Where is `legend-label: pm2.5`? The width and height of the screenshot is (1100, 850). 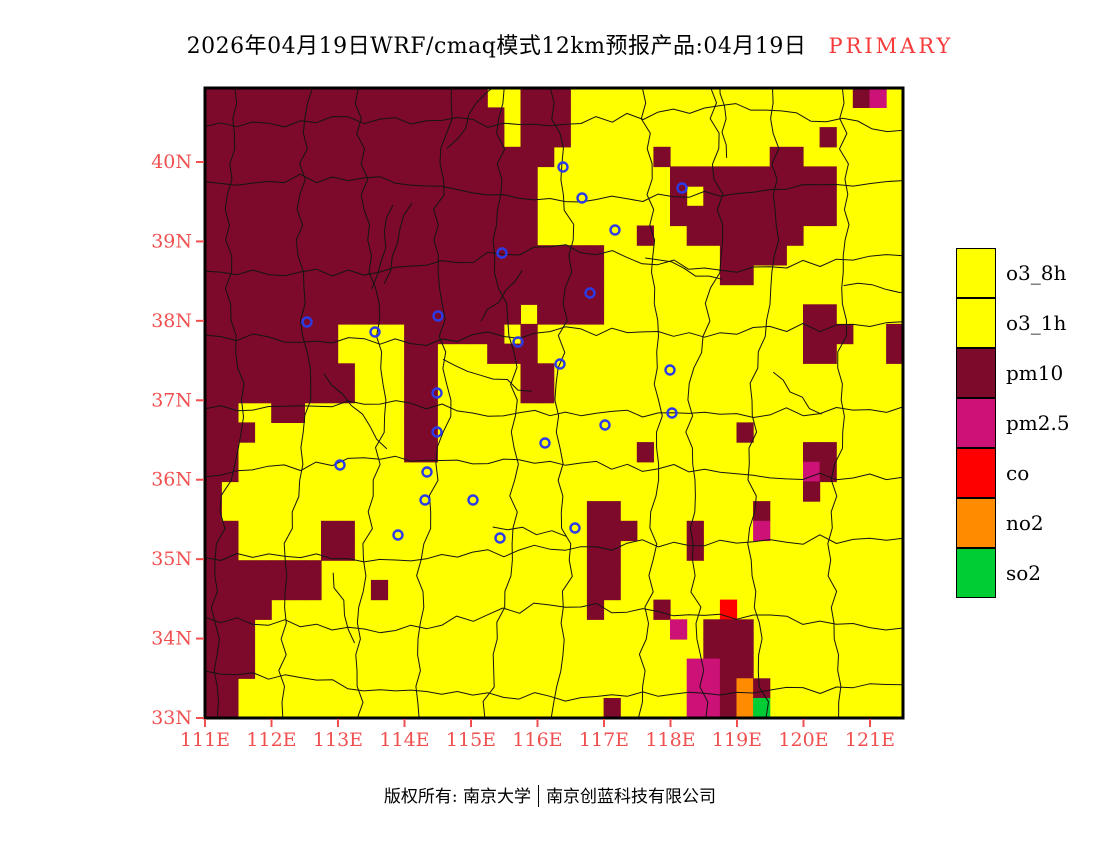
legend-label: pm2.5 is located at coordinates (1038, 423).